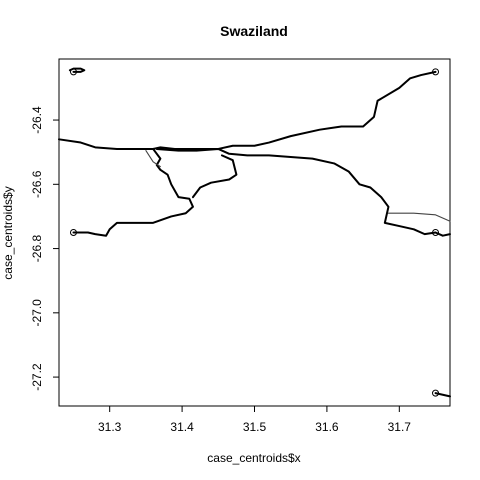 This screenshot has height=480, width=480. What do you see at coordinates (182, 427) in the screenshot?
I see `x-tick-label: 31.4` at bounding box center [182, 427].